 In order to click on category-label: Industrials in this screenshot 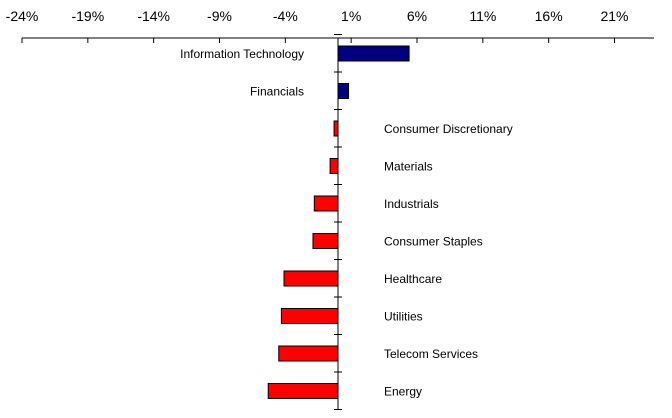, I will do `click(411, 204)`.